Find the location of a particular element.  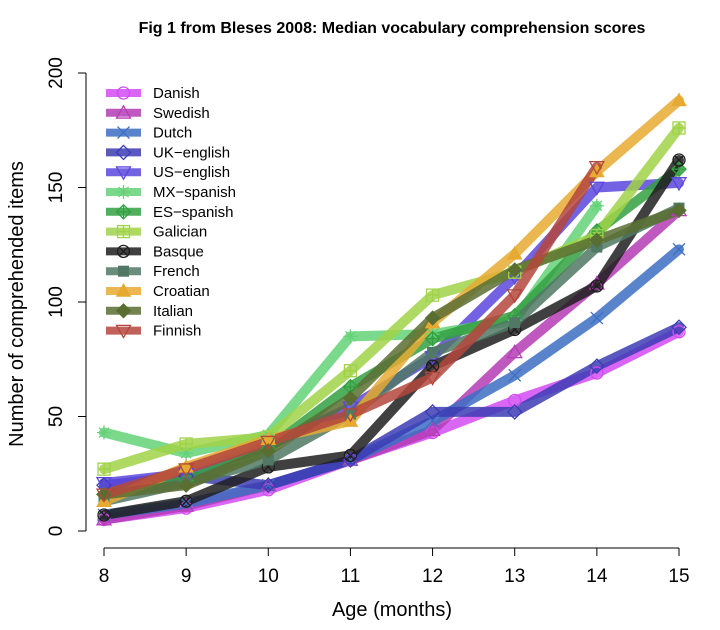

legend-entry-swedish: Swedish is located at coordinates (158, 113).